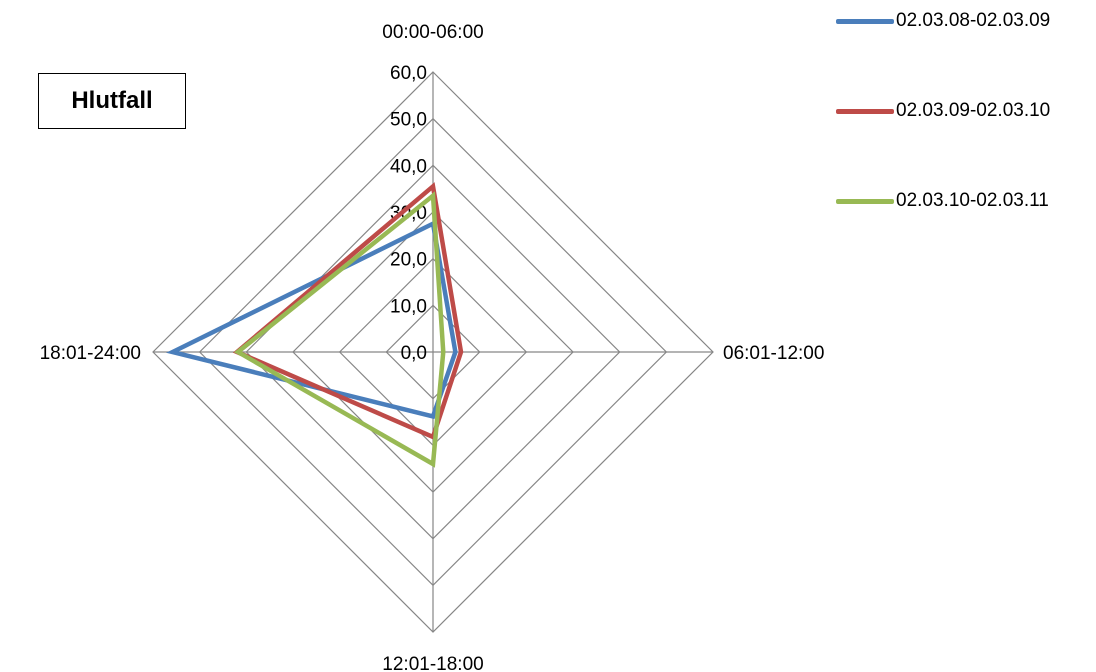 Image resolution: width=1096 pixels, height=672 pixels. Describe the element at coordinates (432, 32) in the screenshot. I see `category-label: 00:00-06:00` at that location.